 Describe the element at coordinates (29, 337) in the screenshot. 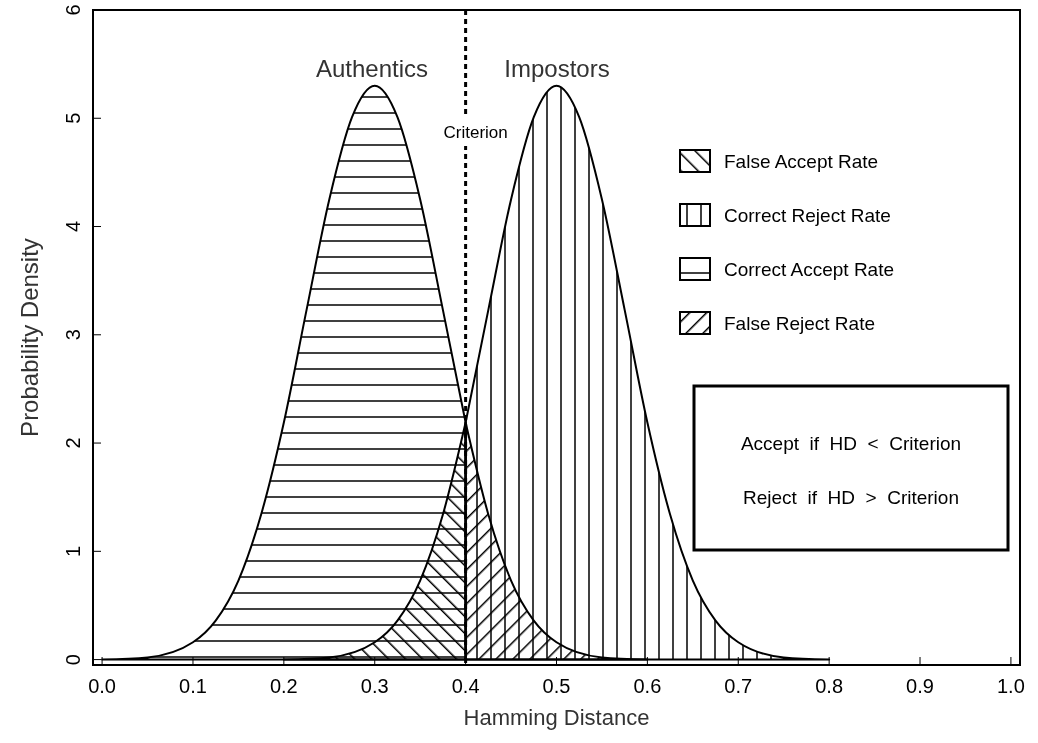

I see `y-axis-title: Probability Density` at that location.